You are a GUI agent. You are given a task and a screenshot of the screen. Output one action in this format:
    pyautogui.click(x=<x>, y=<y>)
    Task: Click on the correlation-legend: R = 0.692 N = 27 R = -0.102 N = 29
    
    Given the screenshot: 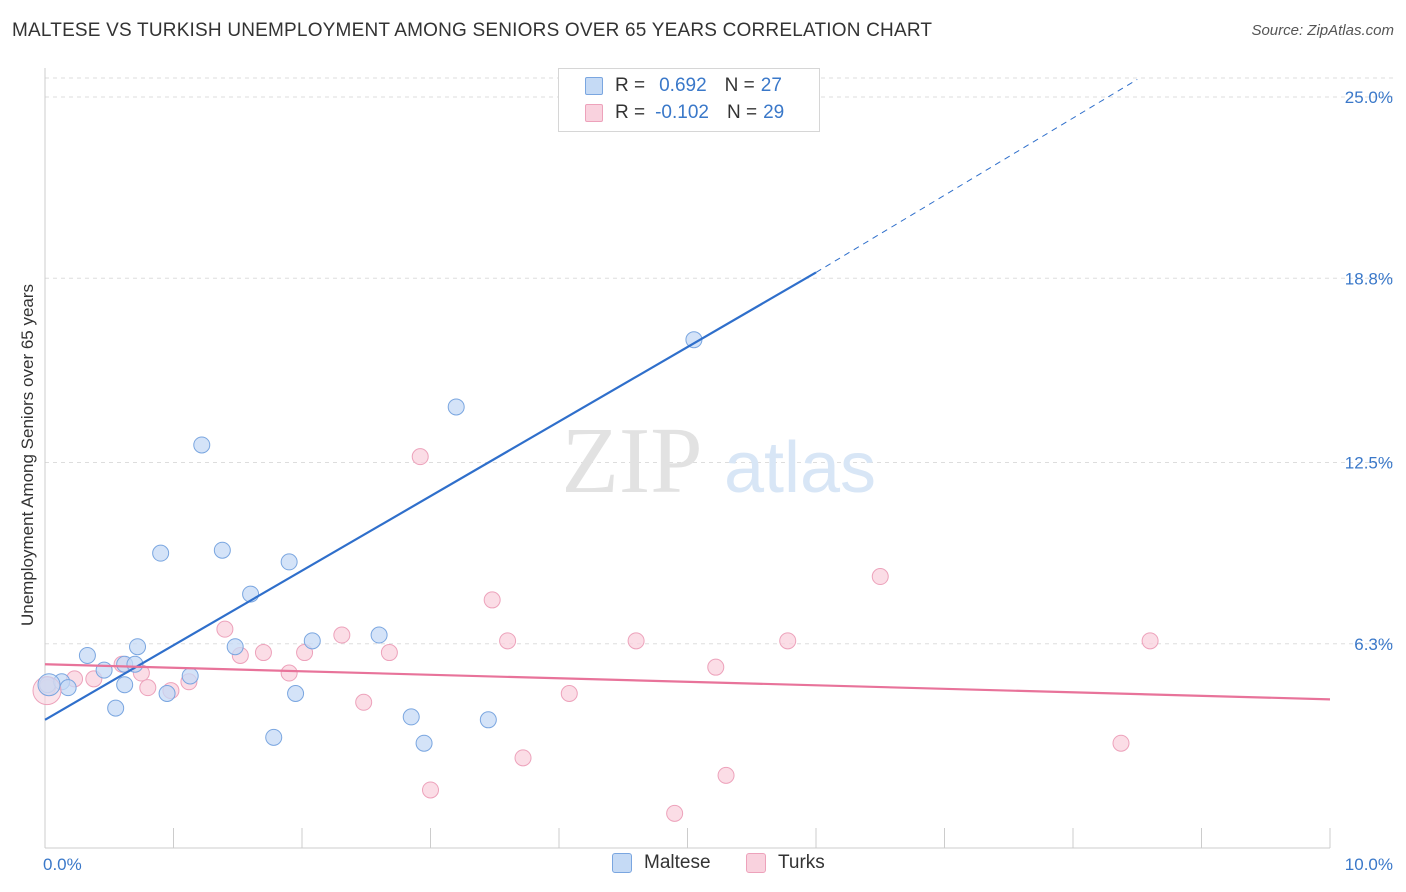 What is the action you would take?
    pyautogui.click(x=689, y=100)
    